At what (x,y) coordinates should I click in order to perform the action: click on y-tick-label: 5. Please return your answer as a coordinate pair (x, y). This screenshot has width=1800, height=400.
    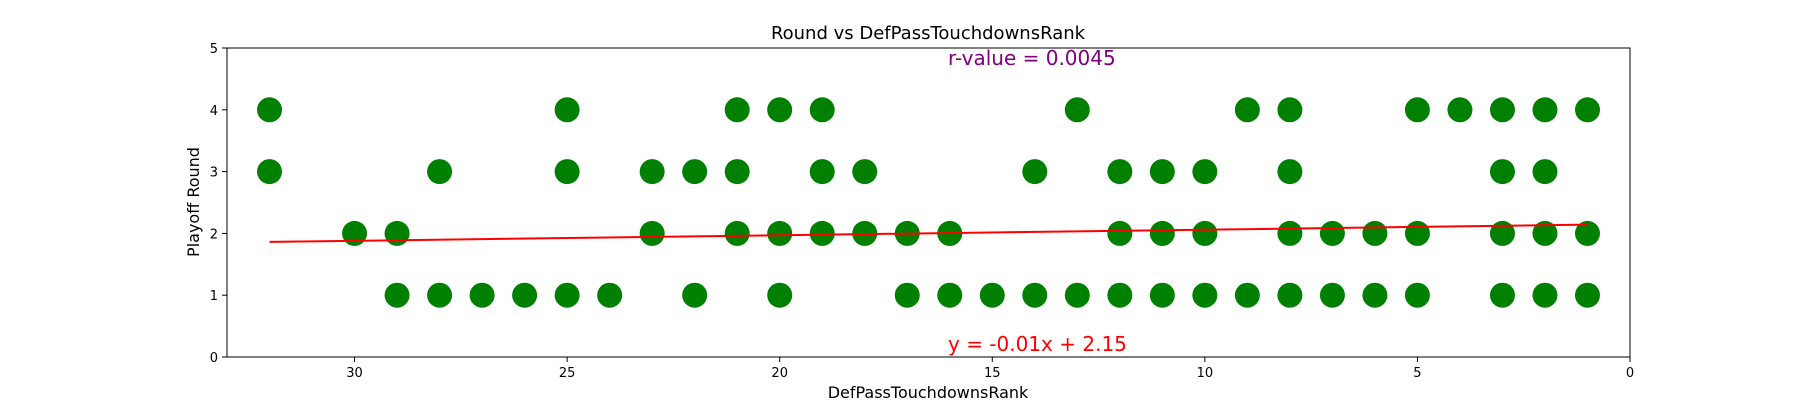
    Looking at the image, I should click on (214, 49).